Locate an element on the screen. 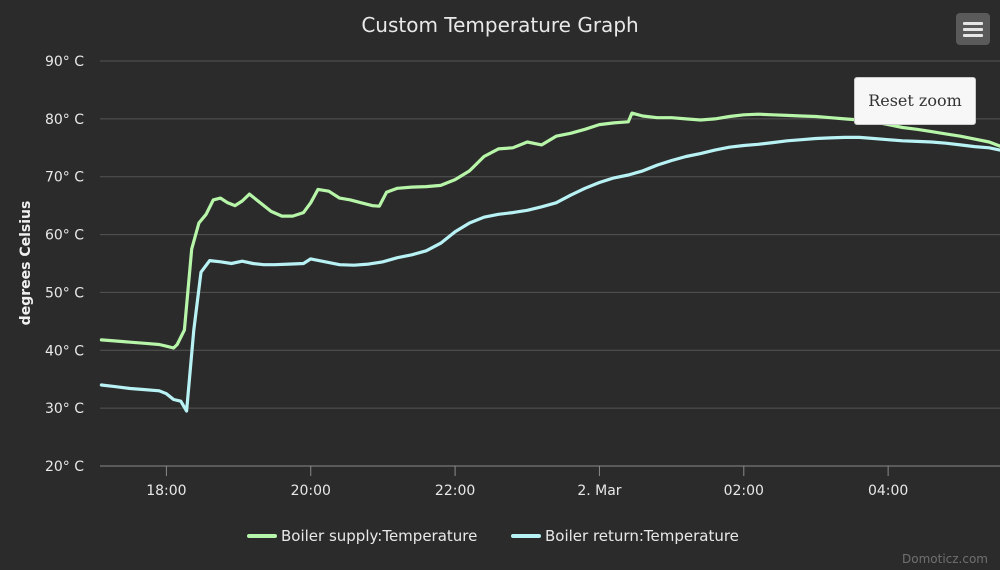 This screenshot has width=1000, height=570. y-tick-label: 70° C is located at coordinates (64, 178).